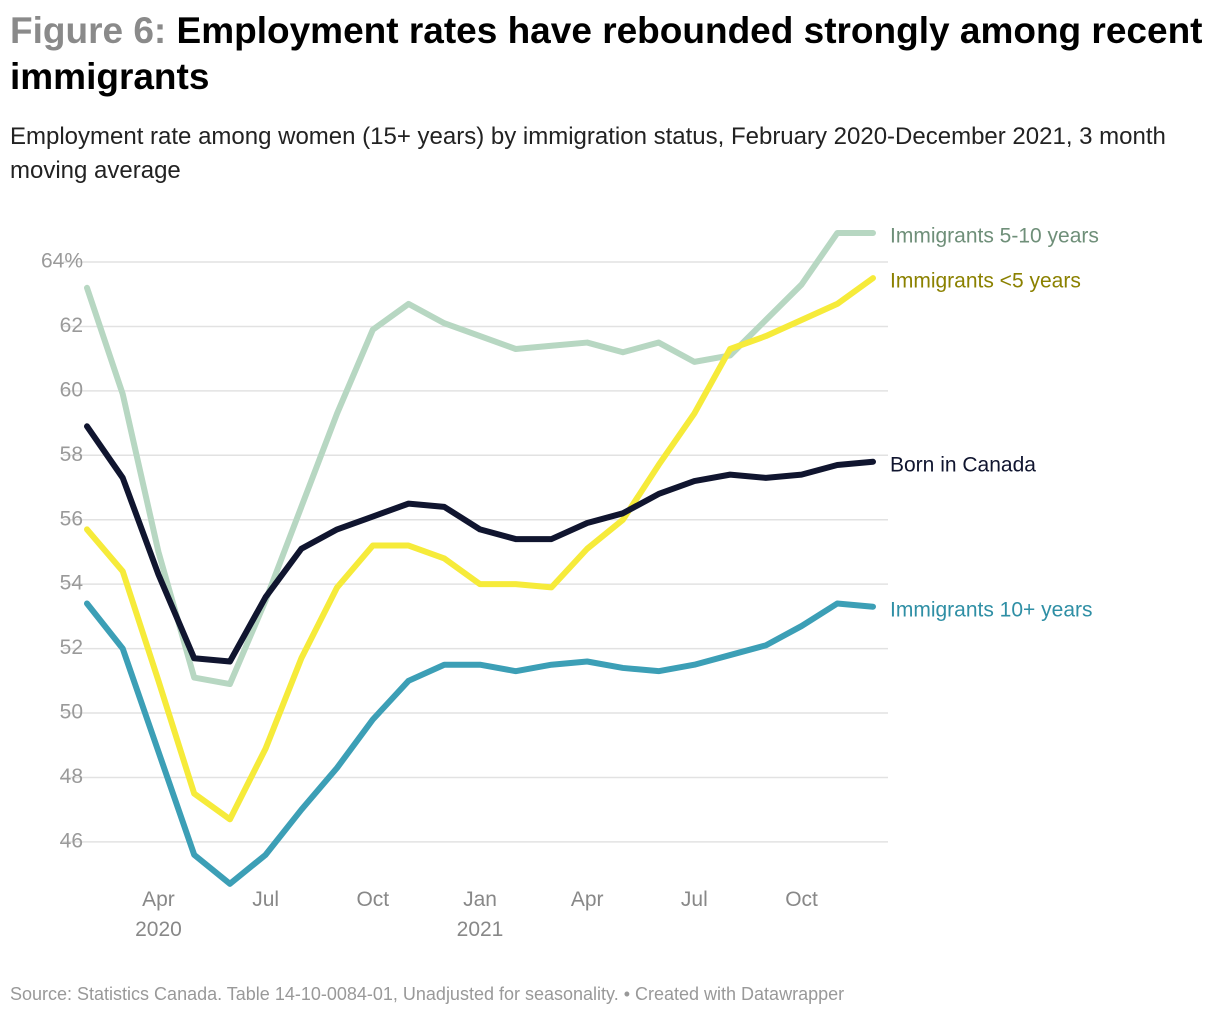  I want to click on y-tick-label: 52, so click(71, 647).